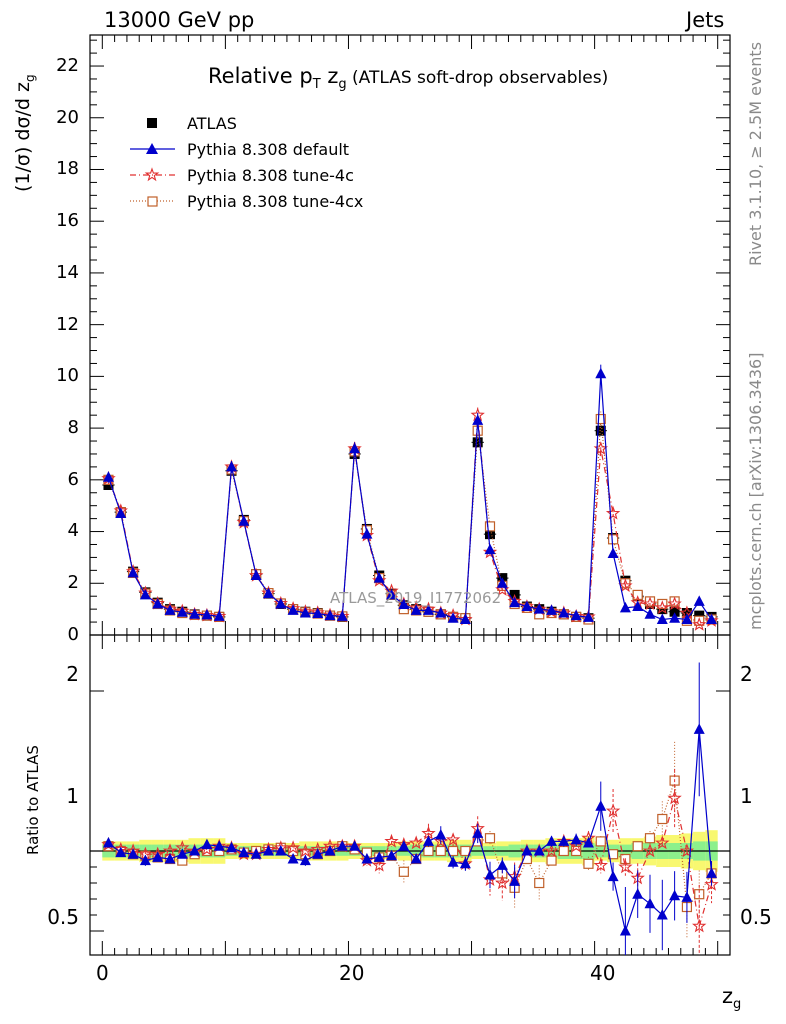 The height and width of the screenshot is (1024, 786). What do you see at coordinates (746, 674) in the screenshot?
I see `y-tick-label-ratio-right: 2` at bounding box center [746, 674].